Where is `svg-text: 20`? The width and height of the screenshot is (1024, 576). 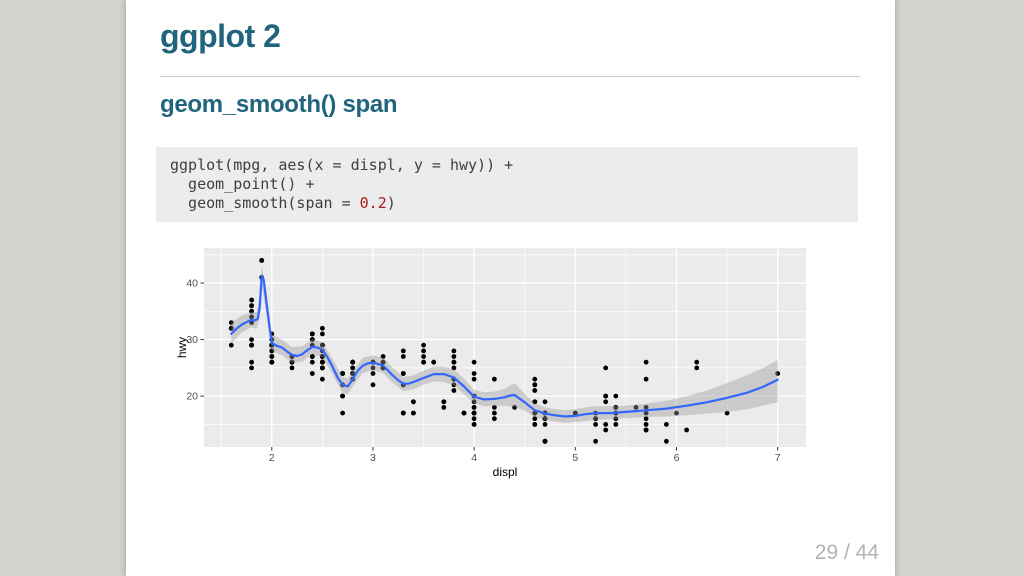
svg-text: 20 is located at coordinates (192, 397).